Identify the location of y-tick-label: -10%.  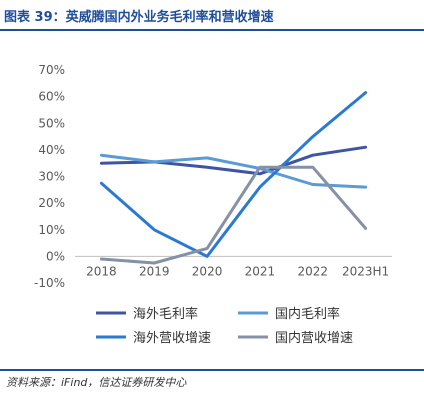
(49, 283).